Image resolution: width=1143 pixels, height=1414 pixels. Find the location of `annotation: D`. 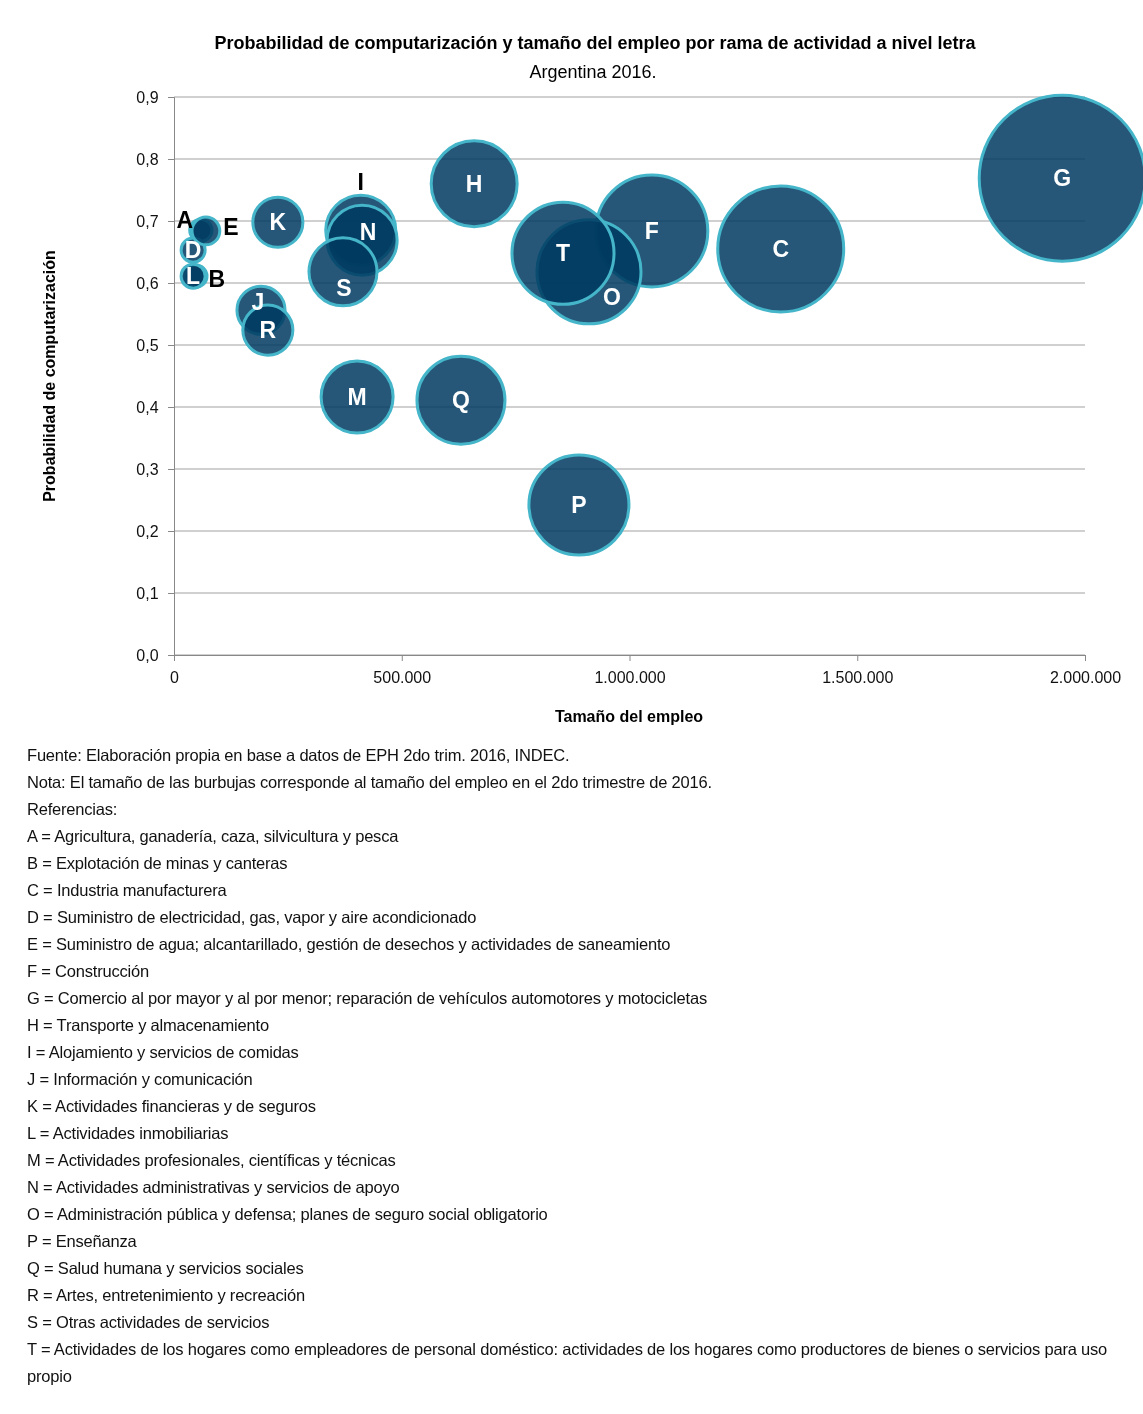

annotation: D is located at coordinates (193, 250).